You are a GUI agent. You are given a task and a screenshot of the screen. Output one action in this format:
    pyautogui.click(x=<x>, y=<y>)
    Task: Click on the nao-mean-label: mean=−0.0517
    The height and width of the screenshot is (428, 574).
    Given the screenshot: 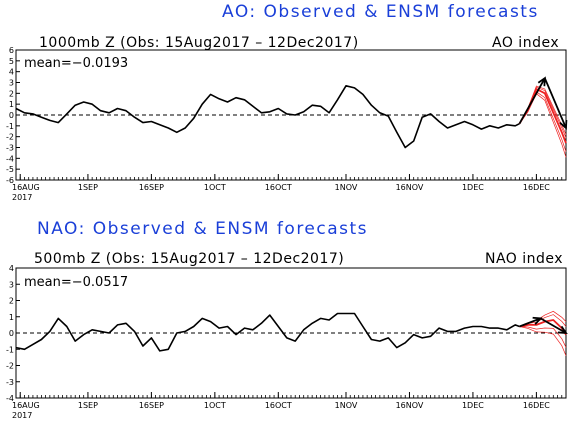 What is the action you would take?
    pyautogui.click(x=76, y=282)
    